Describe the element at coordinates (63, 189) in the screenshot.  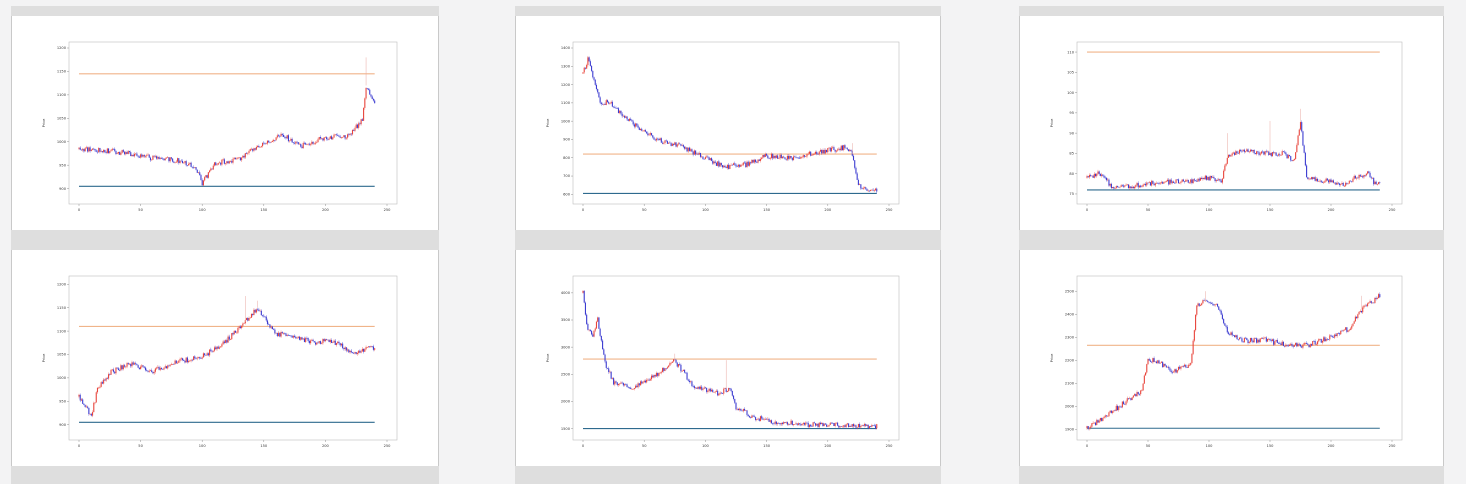
I see `y-tick-label: 900` at that location.